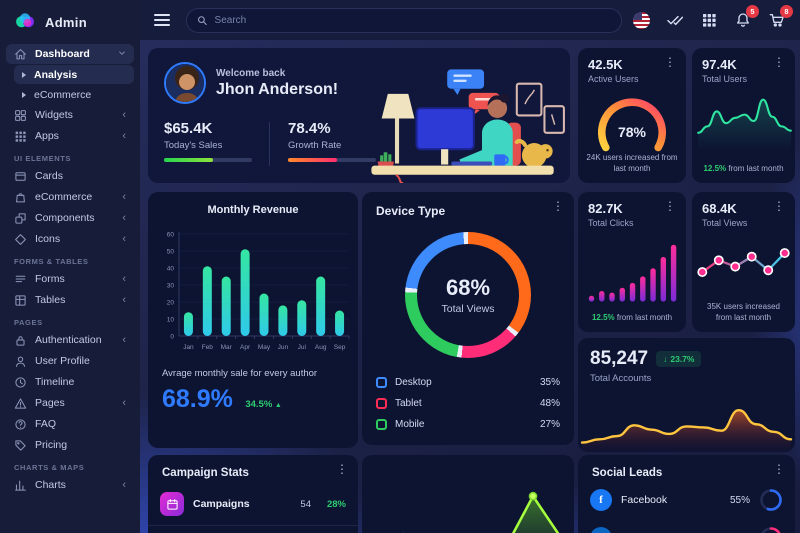 The image size is (800, 533). I want to click on calendar-icon, so click(172, 504).